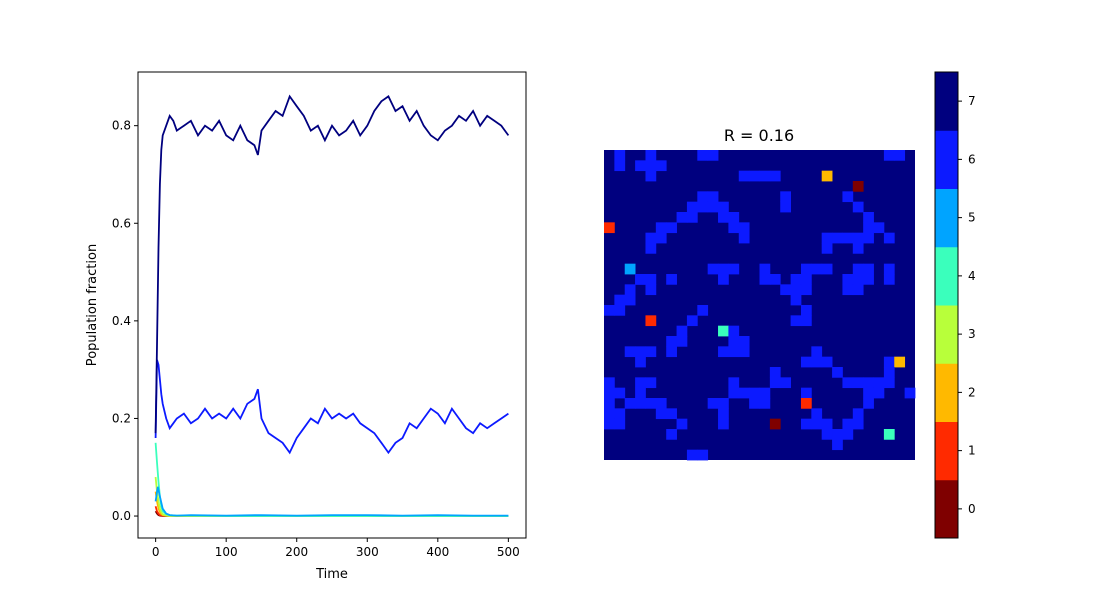 Image resolution: width=1102 pixels, height=604 pixels. I want to click on x-tick-label: 400, so click(437, 552).